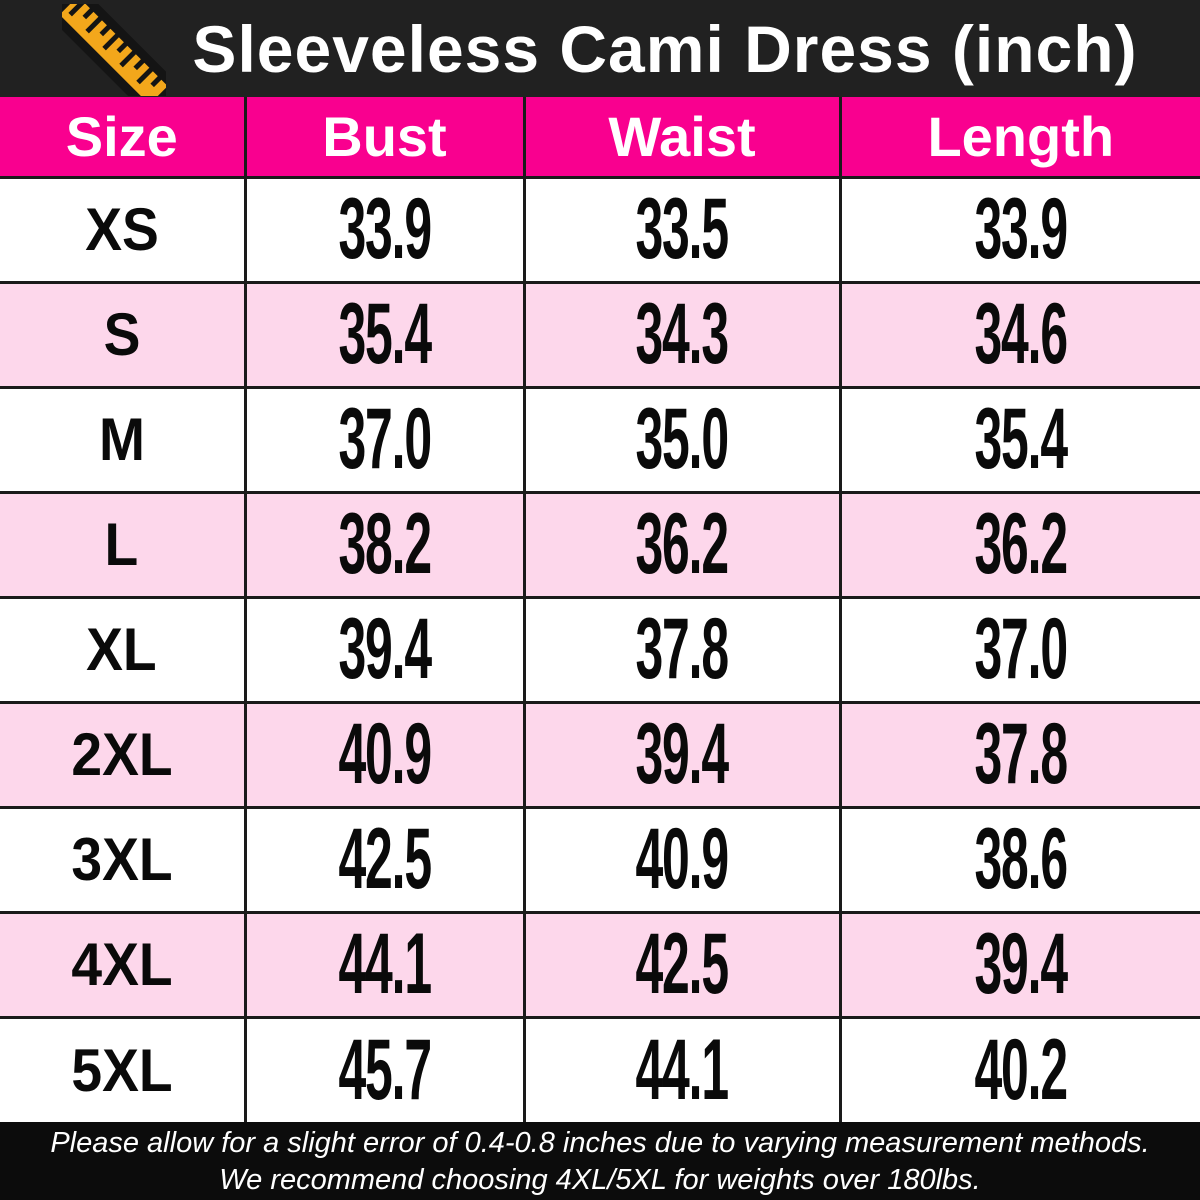 Image resolution: width=1200 pixels, height=1200 pixels. I want to click on length-value: 33.9, so click(1021, 229).